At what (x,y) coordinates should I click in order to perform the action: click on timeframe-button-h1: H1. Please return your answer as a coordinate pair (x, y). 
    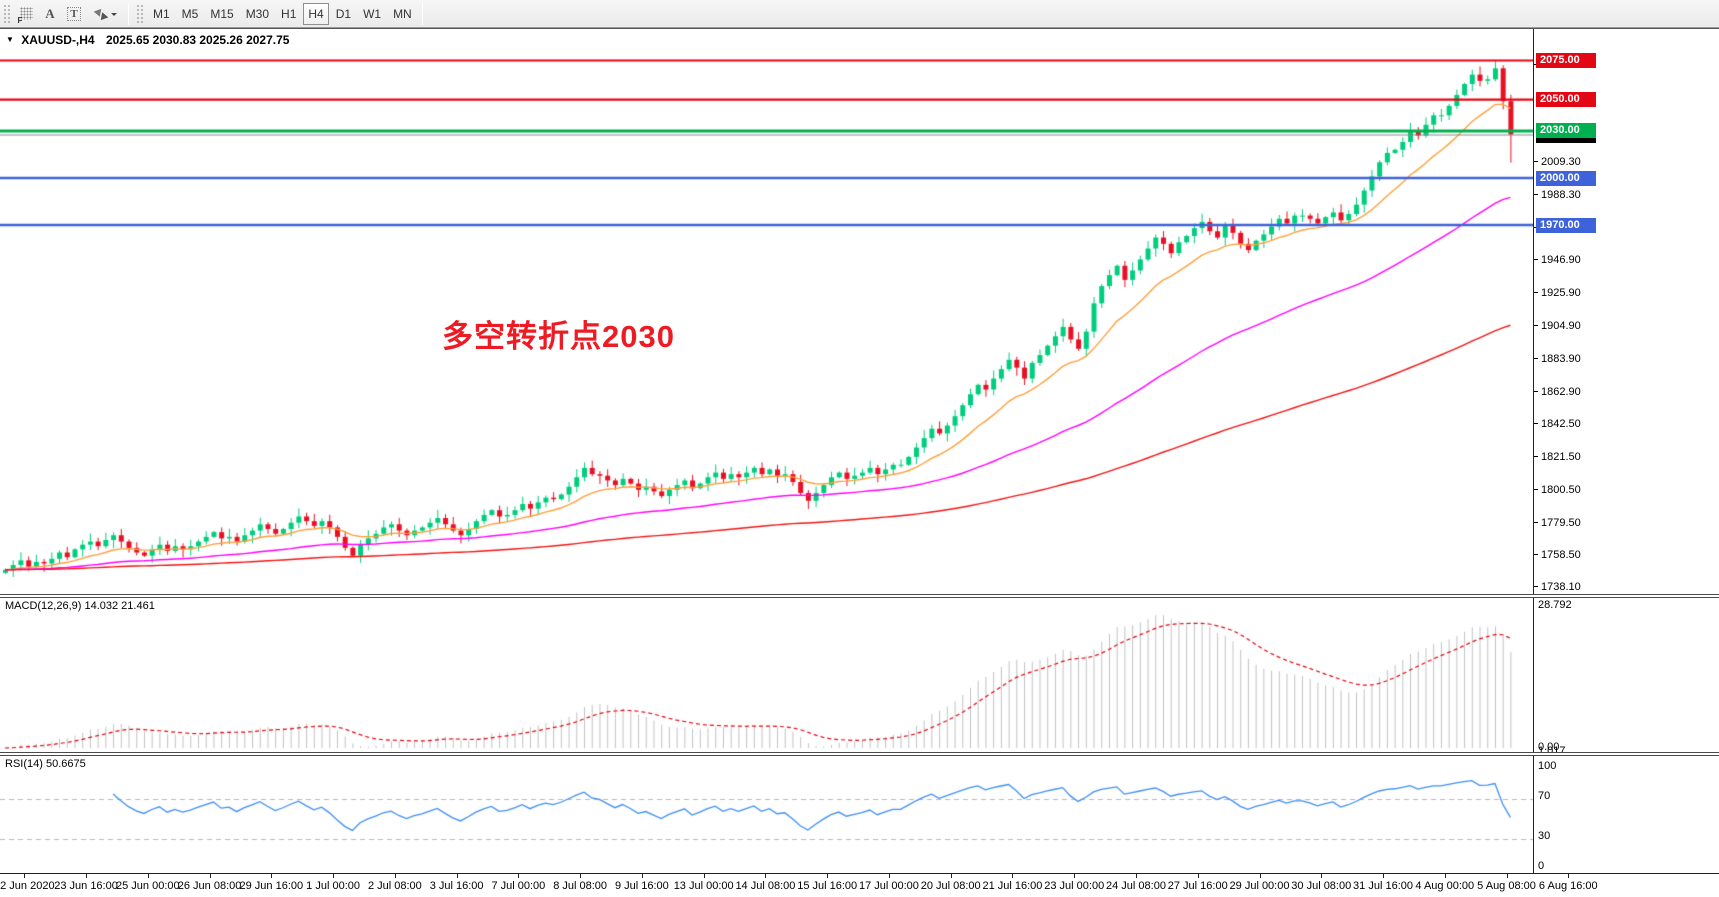
    Looking at the image, I should click on (288, 14).